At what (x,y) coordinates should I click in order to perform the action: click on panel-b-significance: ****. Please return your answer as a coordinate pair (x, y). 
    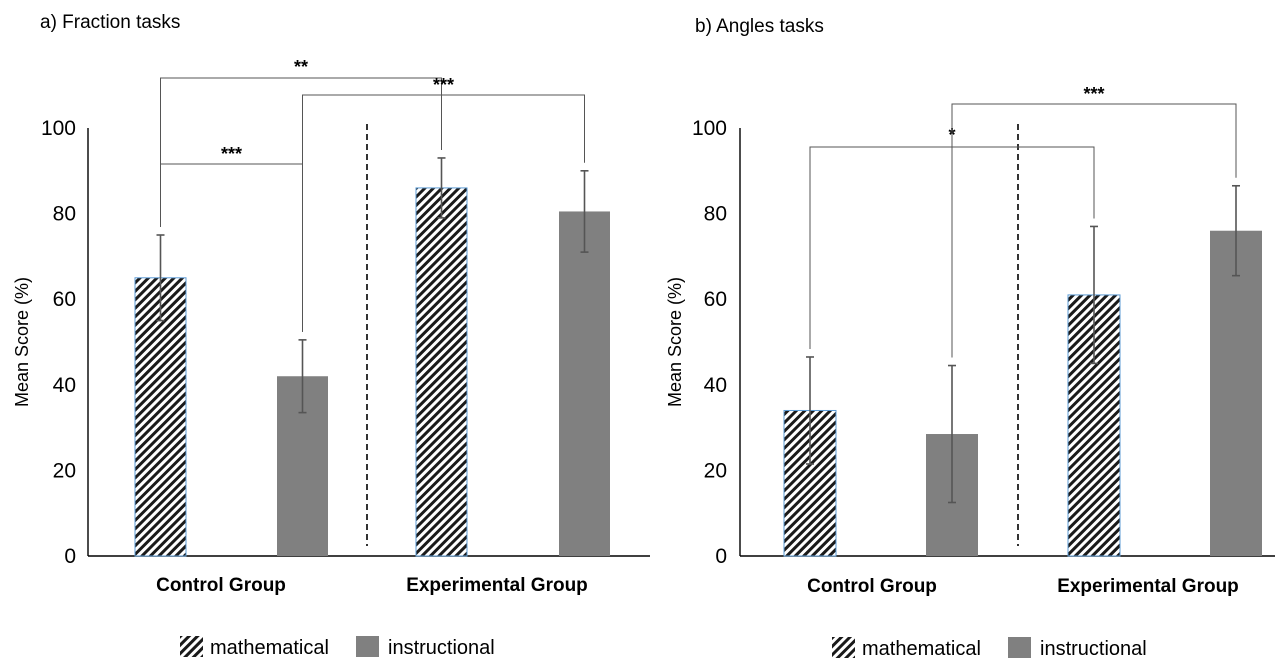
    Looking at the image, I should click on (1023, 221).